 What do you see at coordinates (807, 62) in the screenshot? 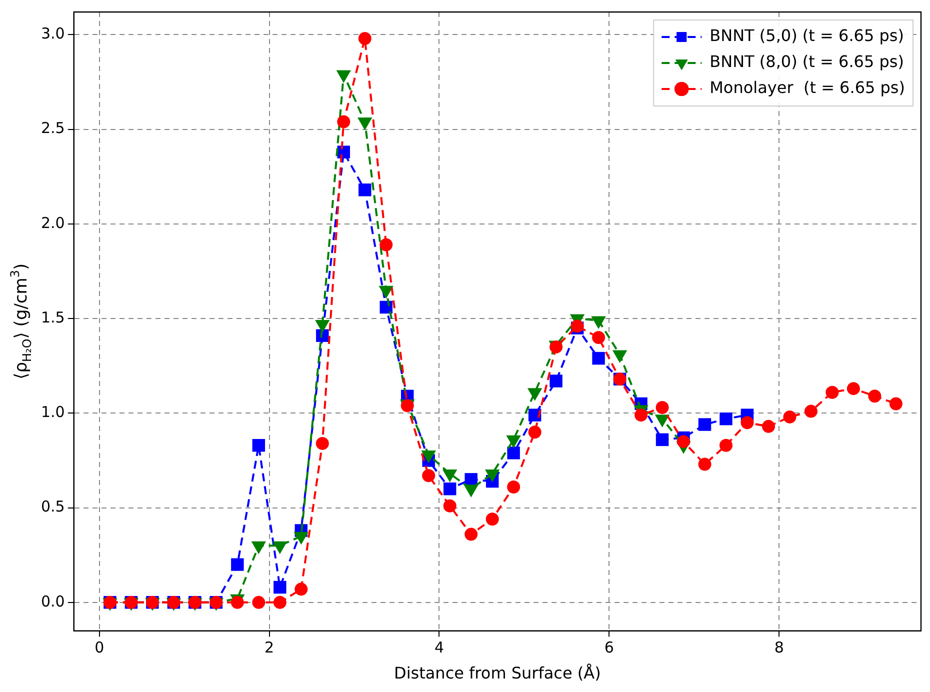
I see `legend-label: BNNT (8,0) (t = 6.65 ps)` at bounding box center [807, 62].